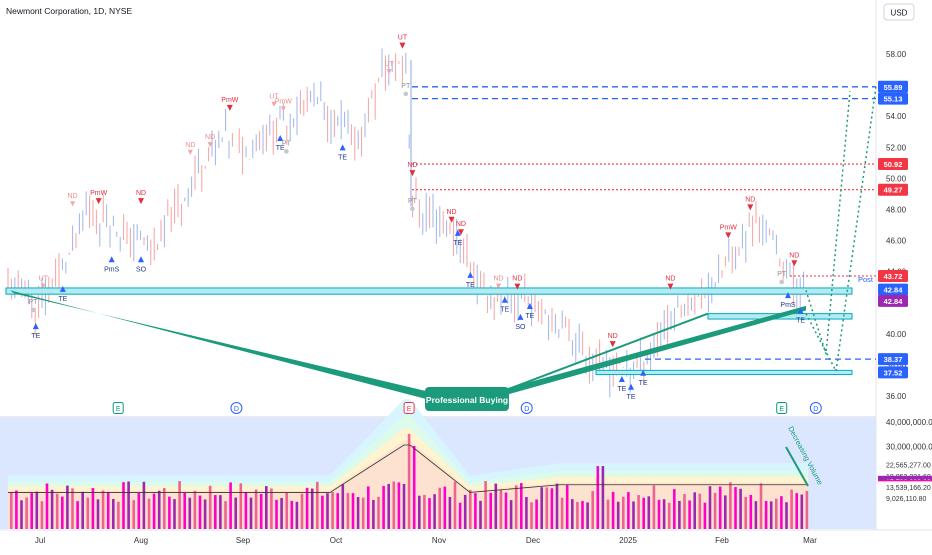  What do you see at coordinates (908, 488) in the screenshot?
I see `volume-tag-label: 13,539,166.20` at bounding box center [908, 488].